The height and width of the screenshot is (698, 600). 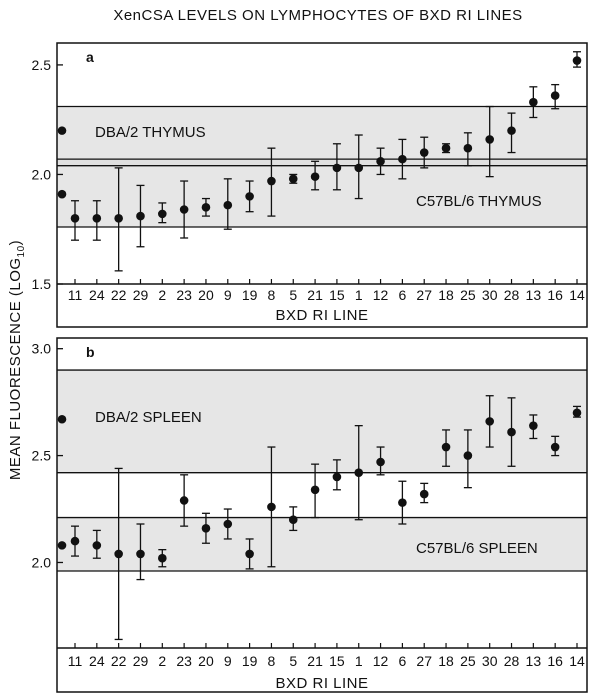 I want to click on reference-band-label-2: C57BL/6 SPLEEN, so click(x=477, y=548).